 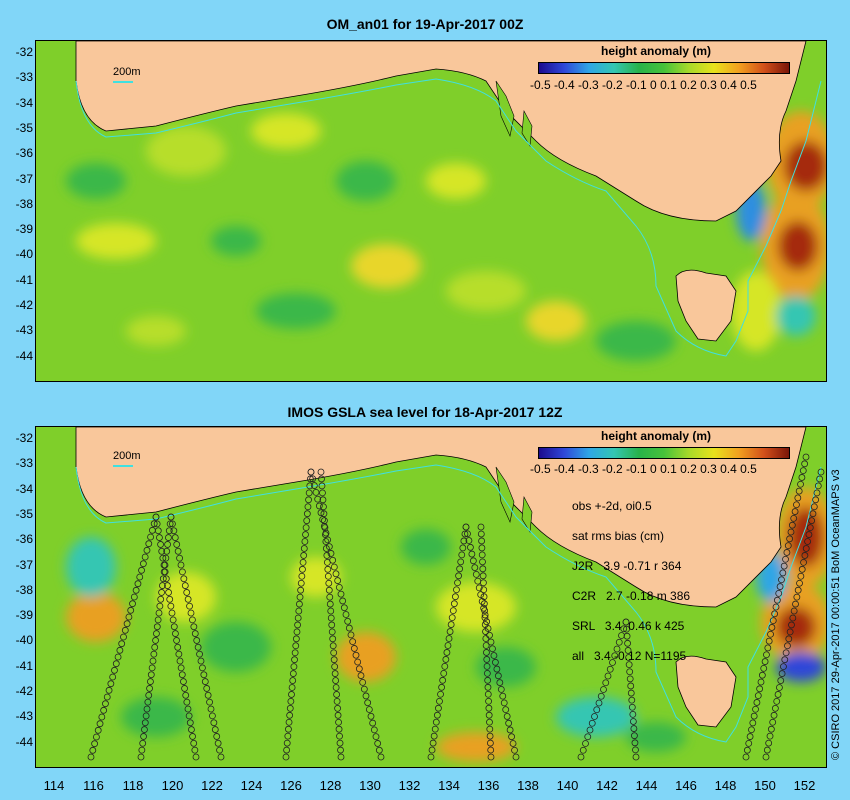 I want to click on top-panel-title: OM_an01 for 19-Apr-2017 00Z, so click(x=425, y=24).